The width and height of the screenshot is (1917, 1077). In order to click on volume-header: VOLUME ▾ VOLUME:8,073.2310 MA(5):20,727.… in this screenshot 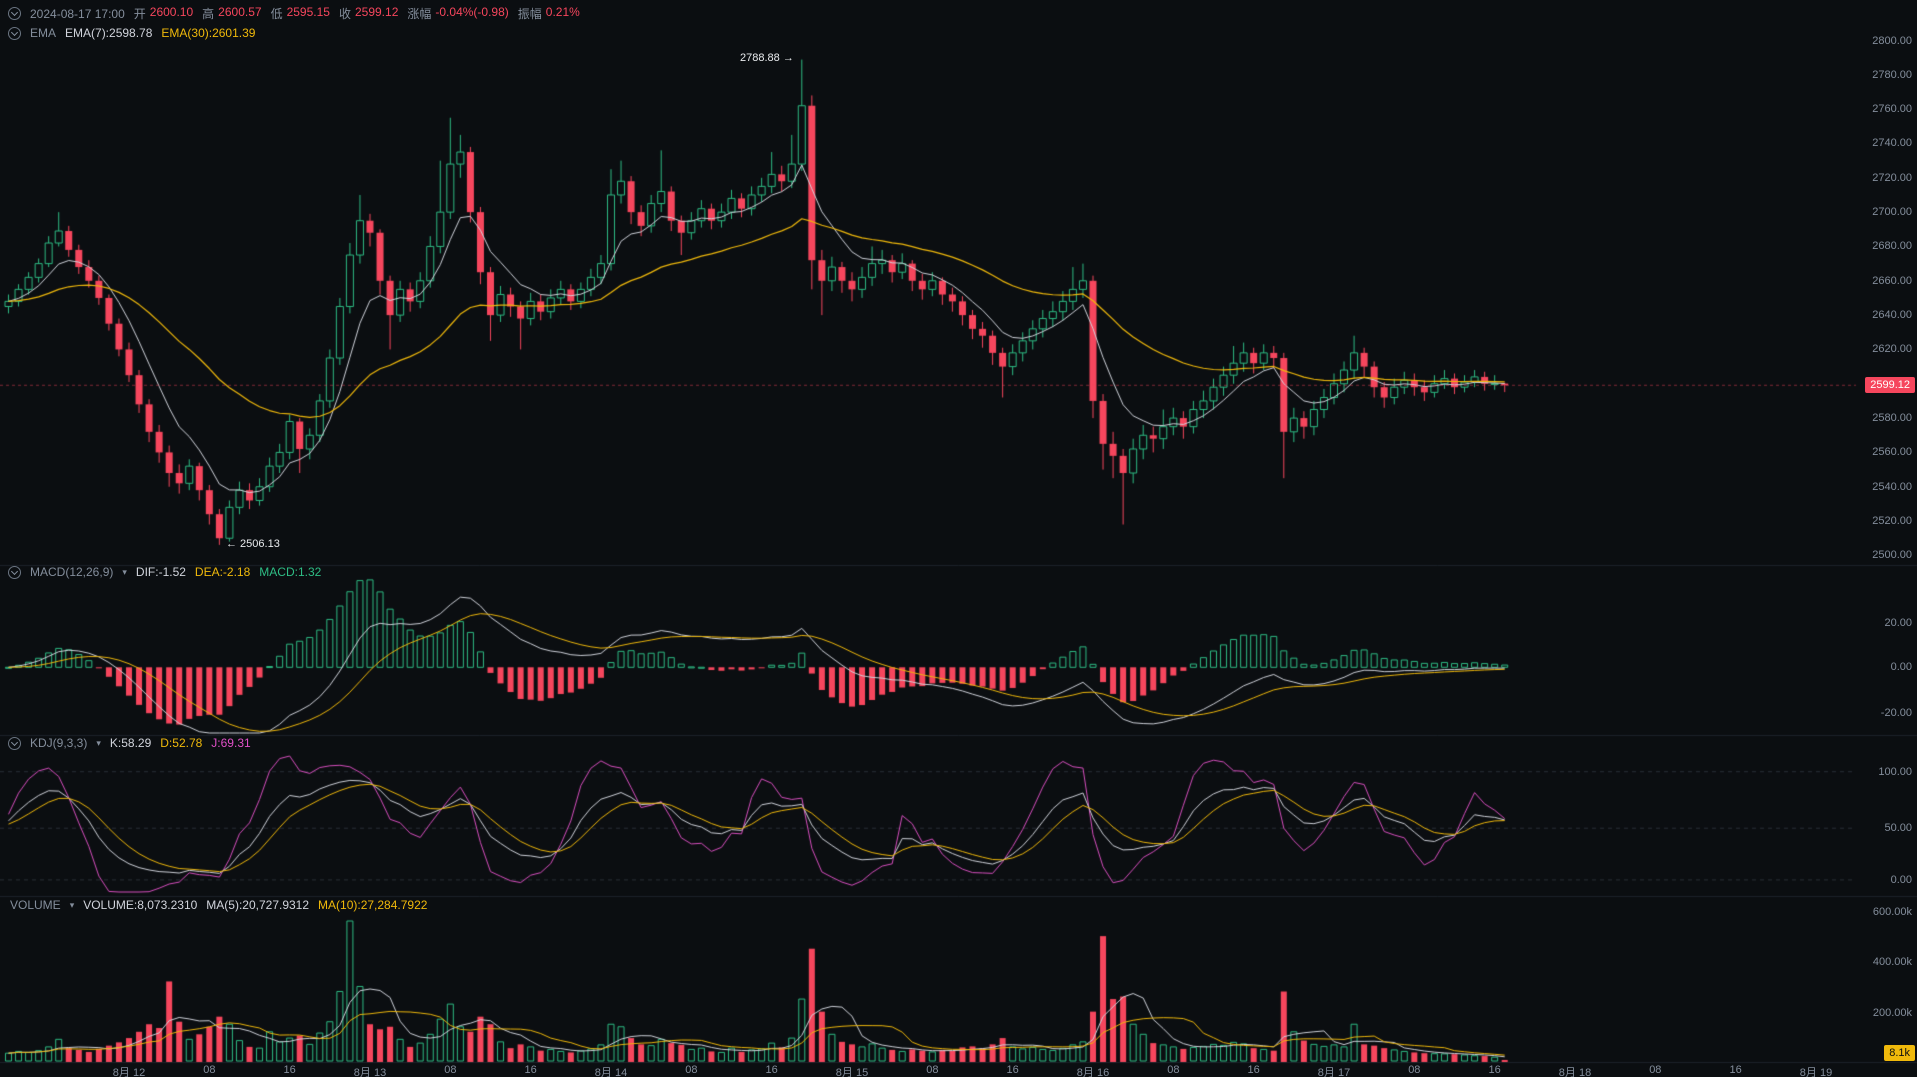, I will do `click(218, 905)`.